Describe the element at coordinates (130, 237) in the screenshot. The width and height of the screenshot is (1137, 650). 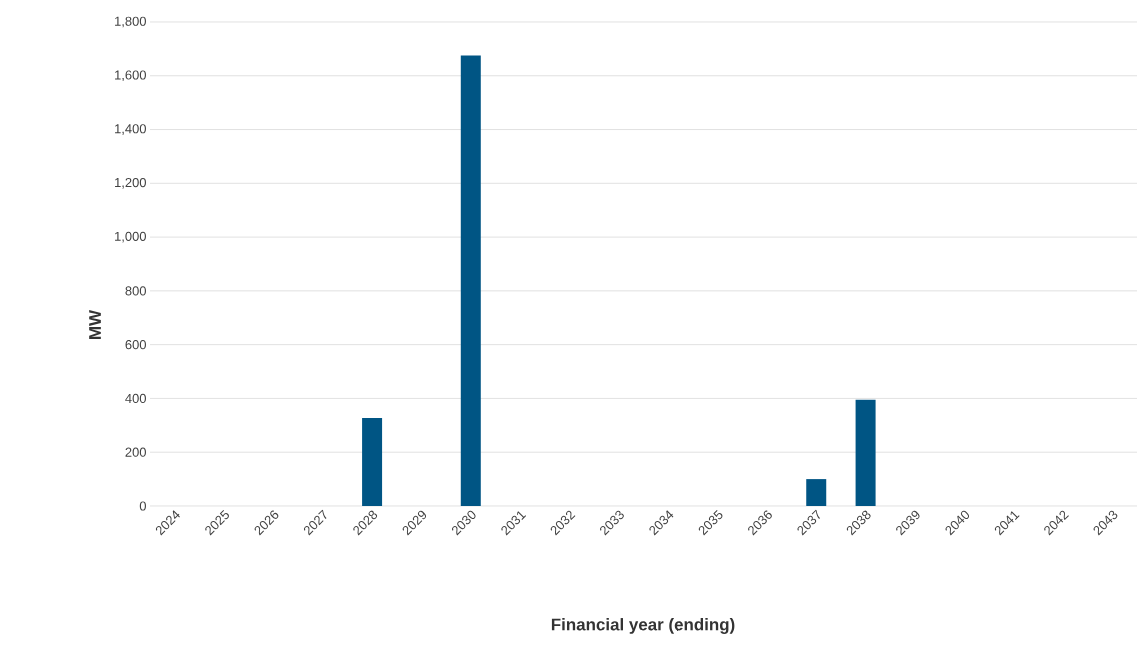
I see `y-tick-label: 1,000` at that location.